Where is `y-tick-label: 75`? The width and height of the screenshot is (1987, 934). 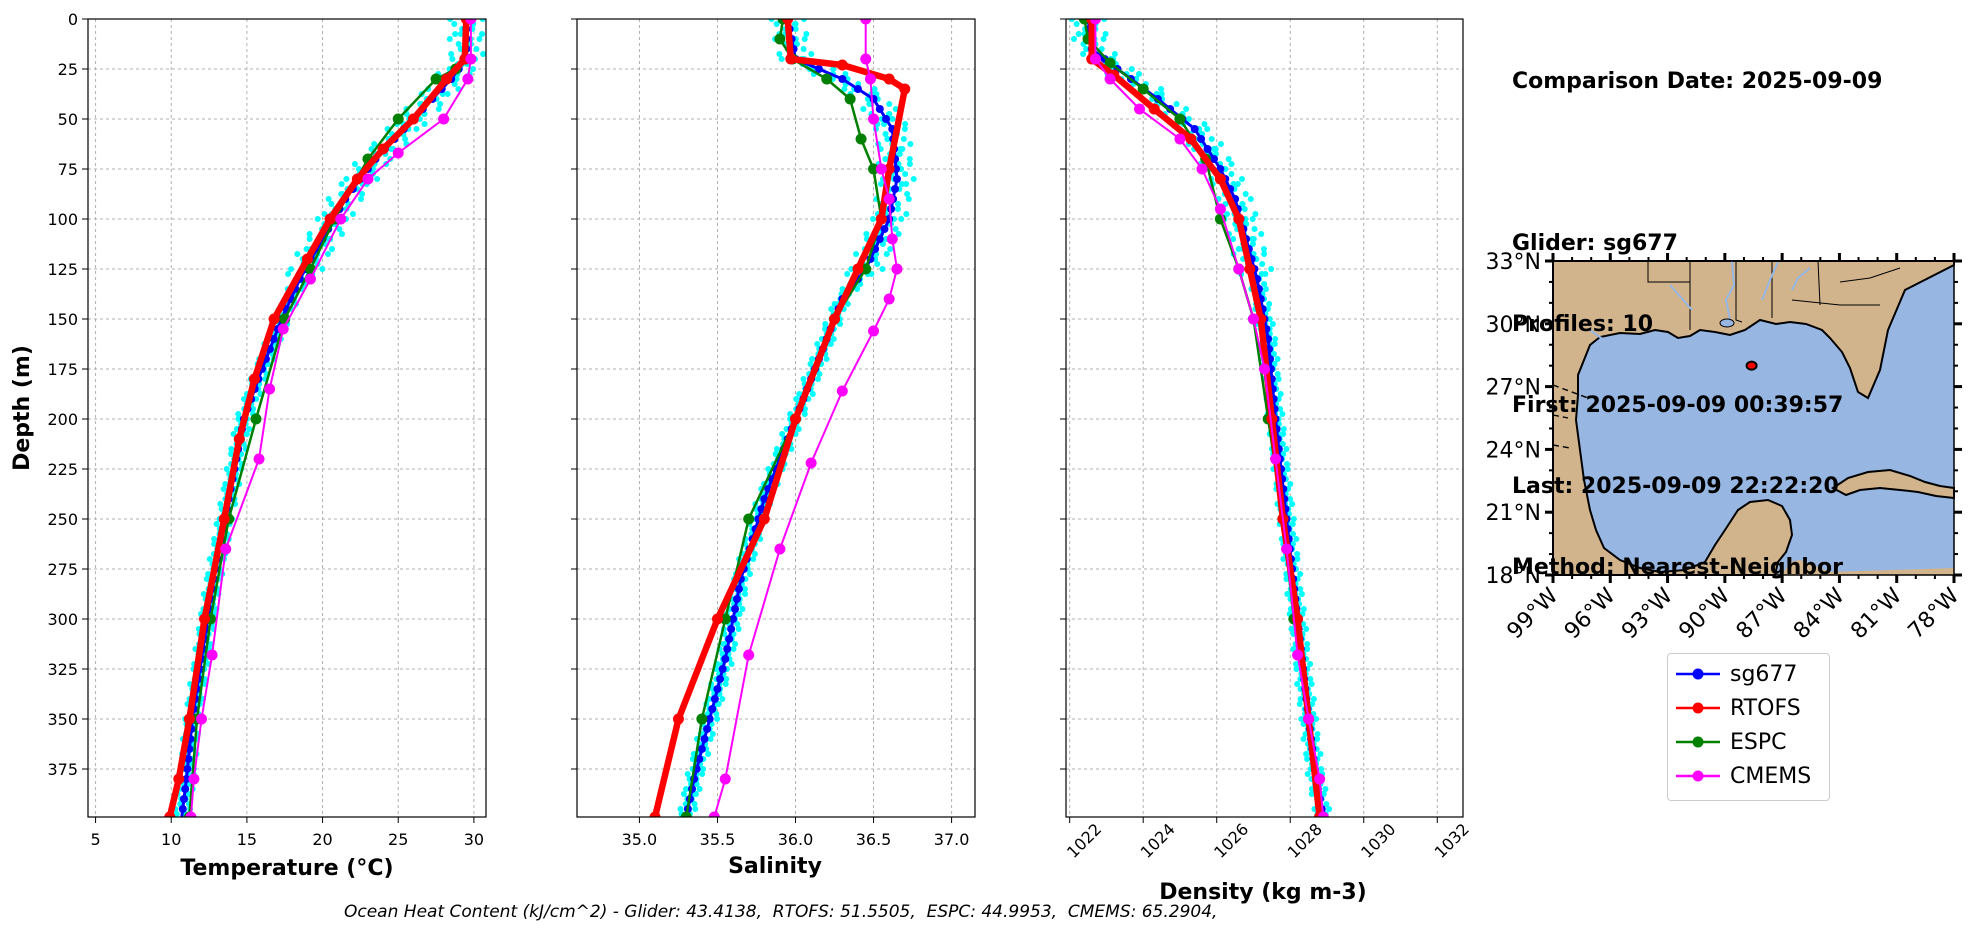
y-tick-label: 75 is located at coordinates (68, 169).